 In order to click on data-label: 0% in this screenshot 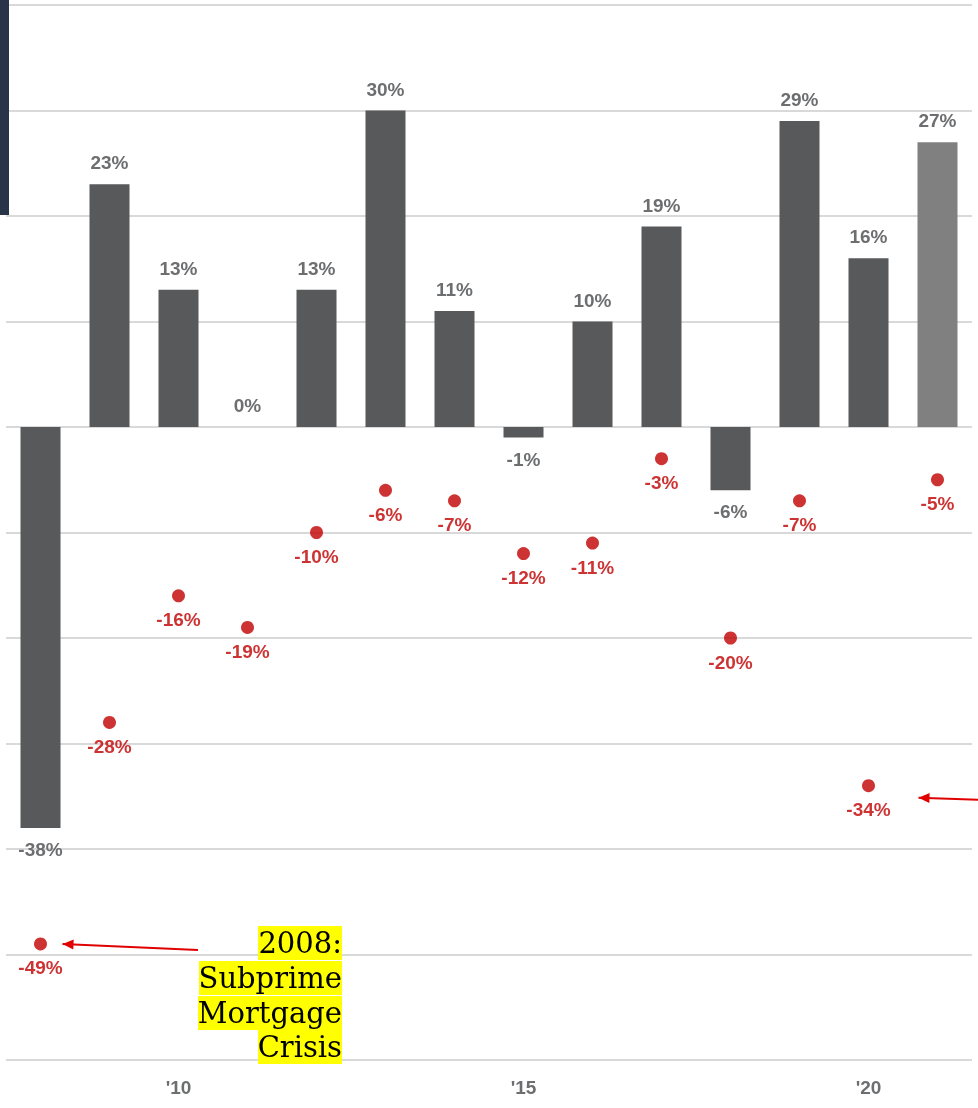, I will do `click(247, 405)`.